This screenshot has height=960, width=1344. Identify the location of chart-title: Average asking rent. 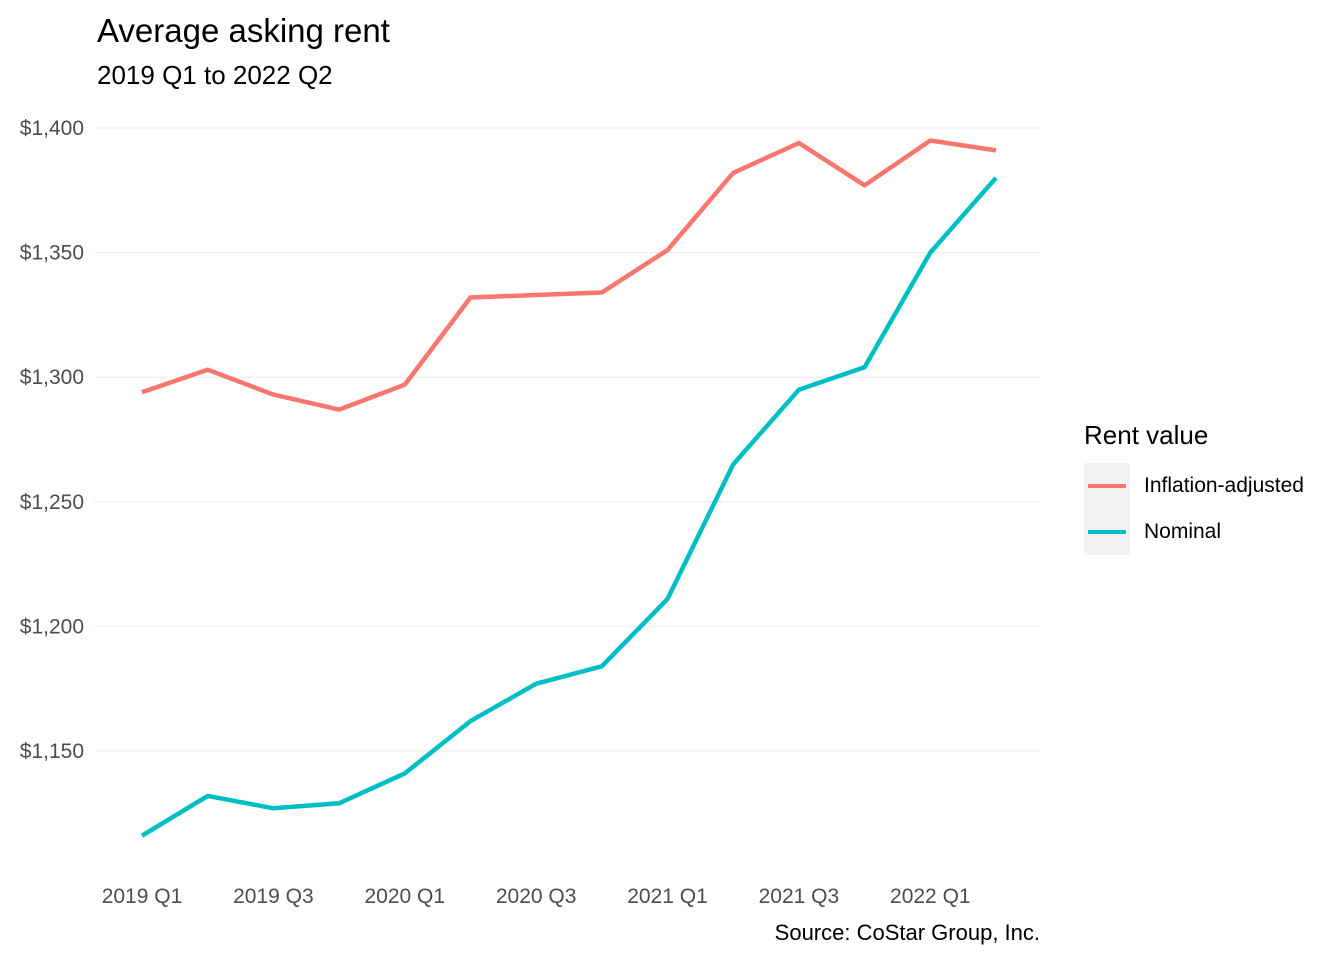
(243, 30).